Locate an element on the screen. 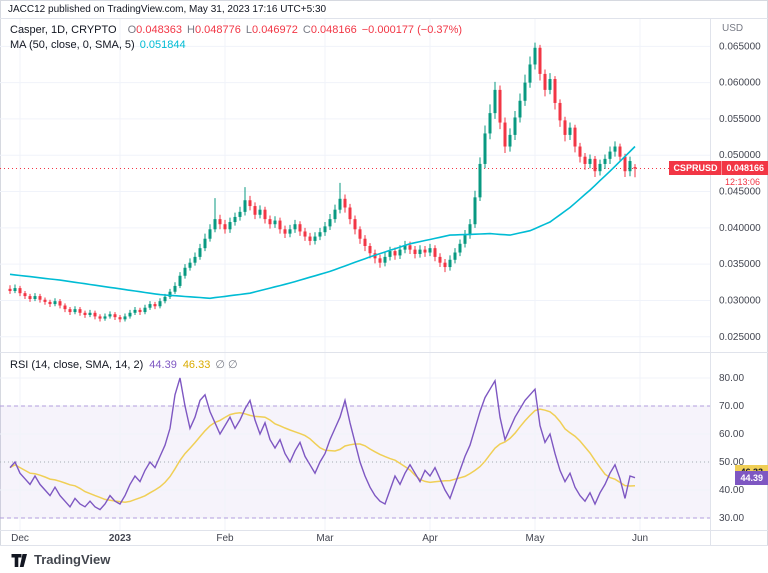 This screenshot has height=573, width=768. high-label: H is located at coordinates (191, 30).